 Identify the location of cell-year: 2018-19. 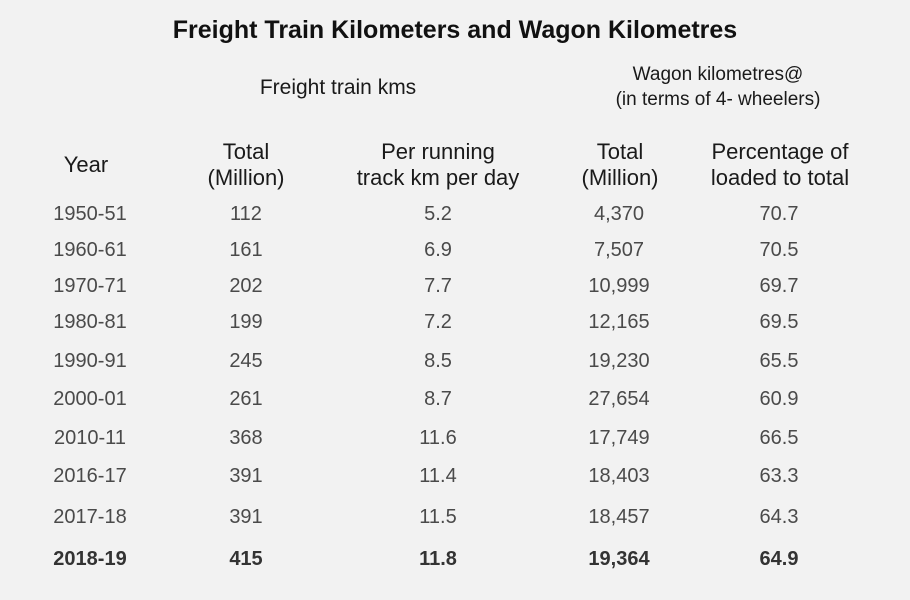
(90, 559).